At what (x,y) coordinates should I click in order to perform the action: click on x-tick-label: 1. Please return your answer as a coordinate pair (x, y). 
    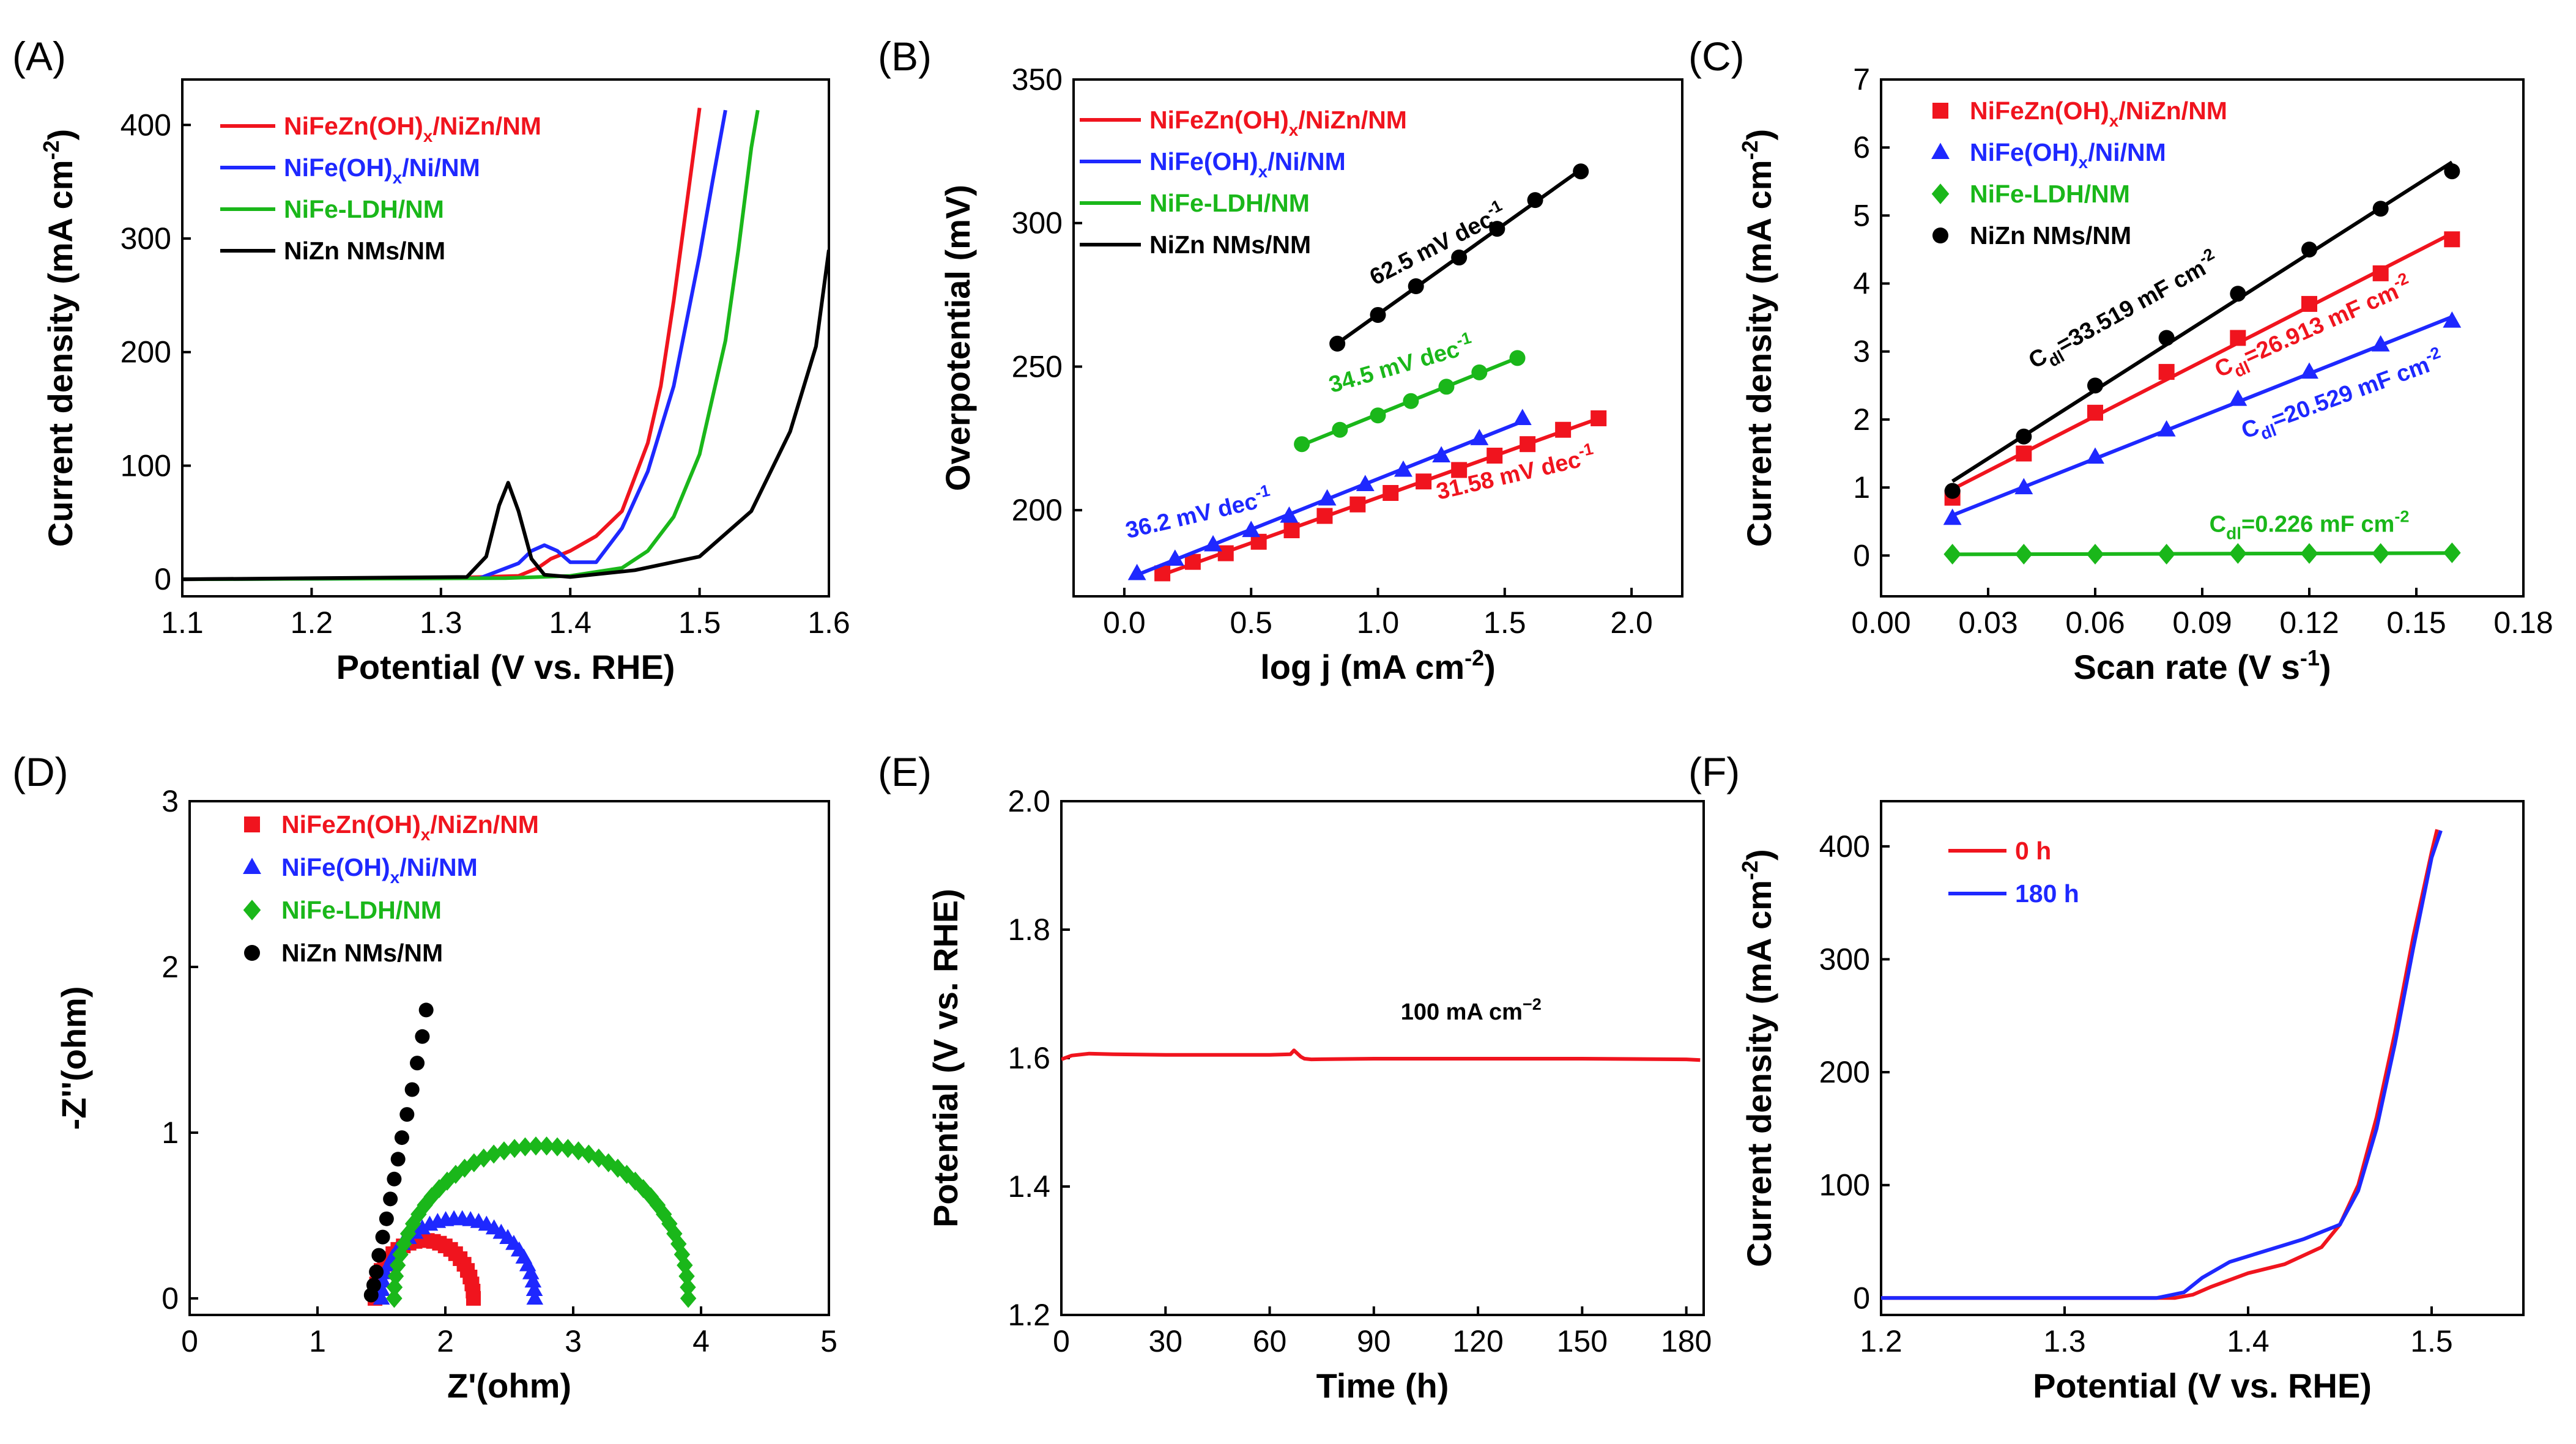
    Looking at the image, I should click on (317, 1341).